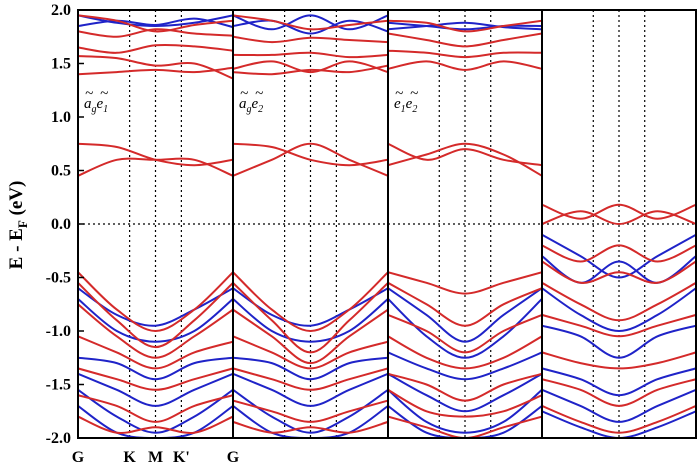  I want to click on y-axis-title: E - EF (eV), so click(18, 225).